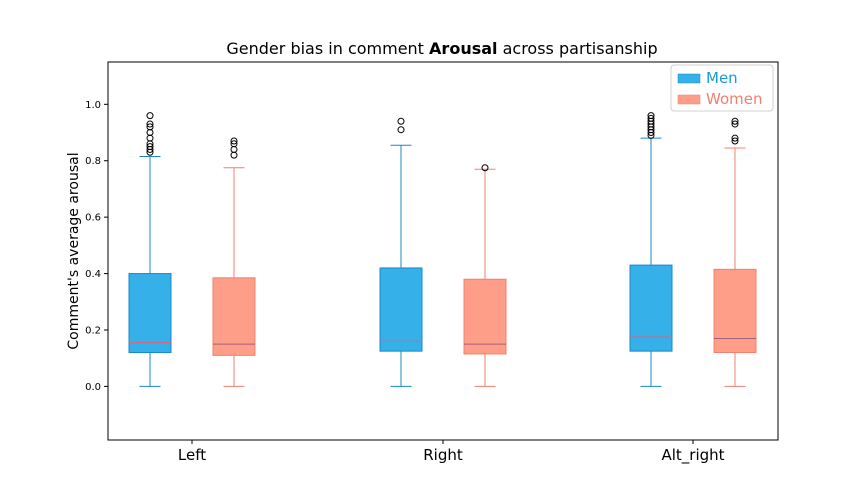 The image size is (864, 504). Describe the element at coordinates (463, 48) in the screenshot. I see `chart-title-emphasis: Arousal` at that location.